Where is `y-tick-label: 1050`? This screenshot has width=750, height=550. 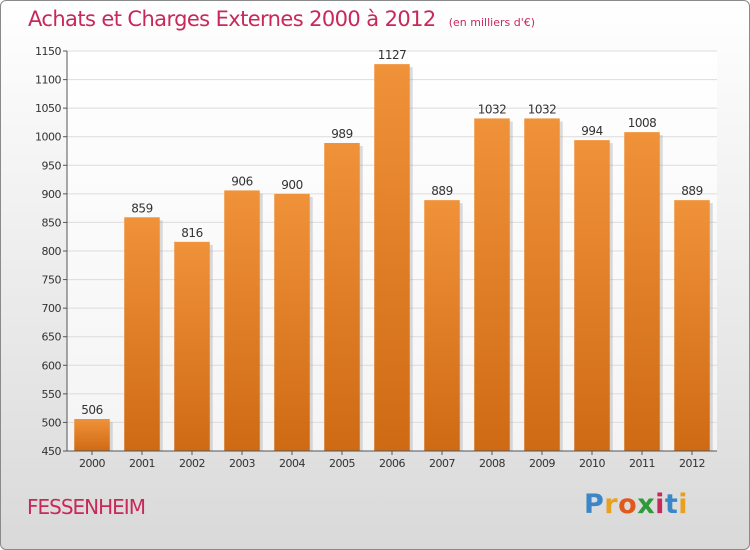
y-tick-label: 1050 is located at coordinates (48, 108).